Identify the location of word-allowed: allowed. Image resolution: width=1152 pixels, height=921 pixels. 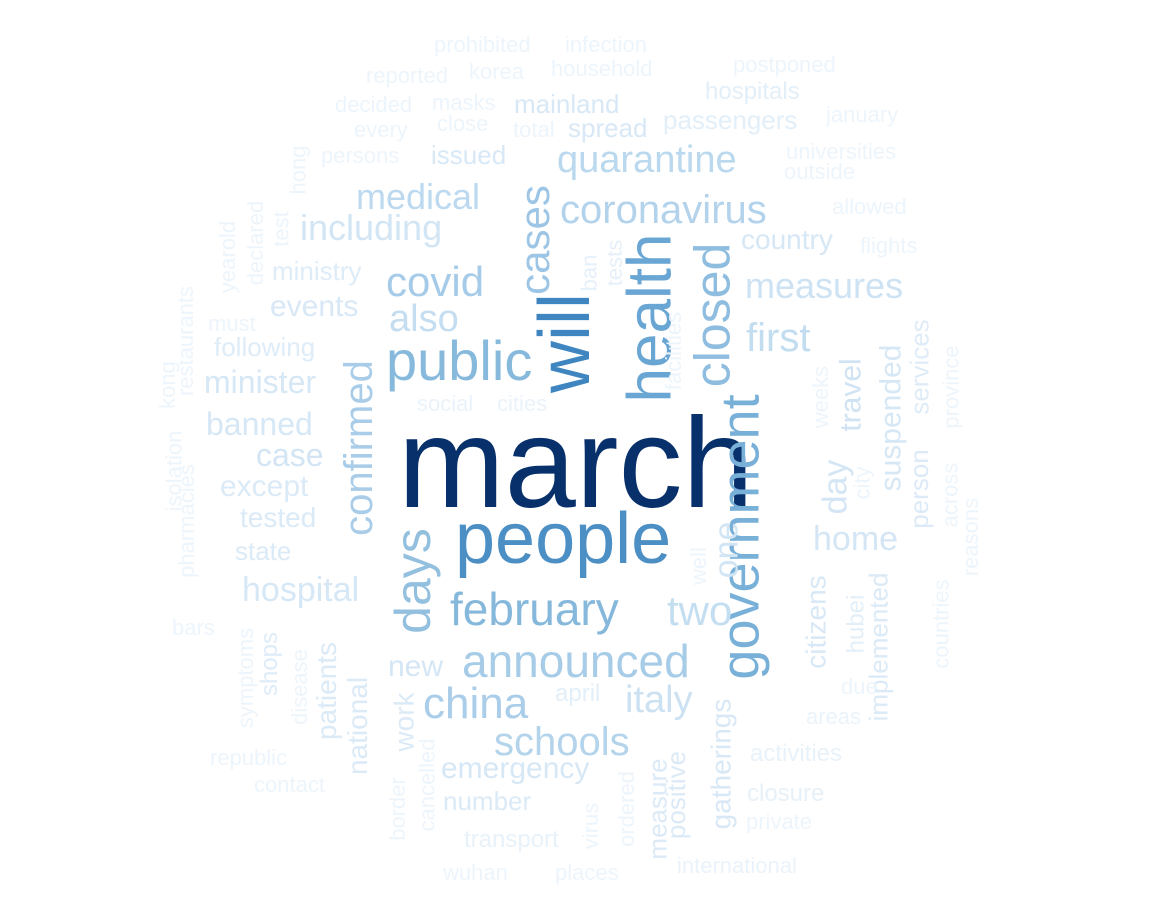
(869, 206).